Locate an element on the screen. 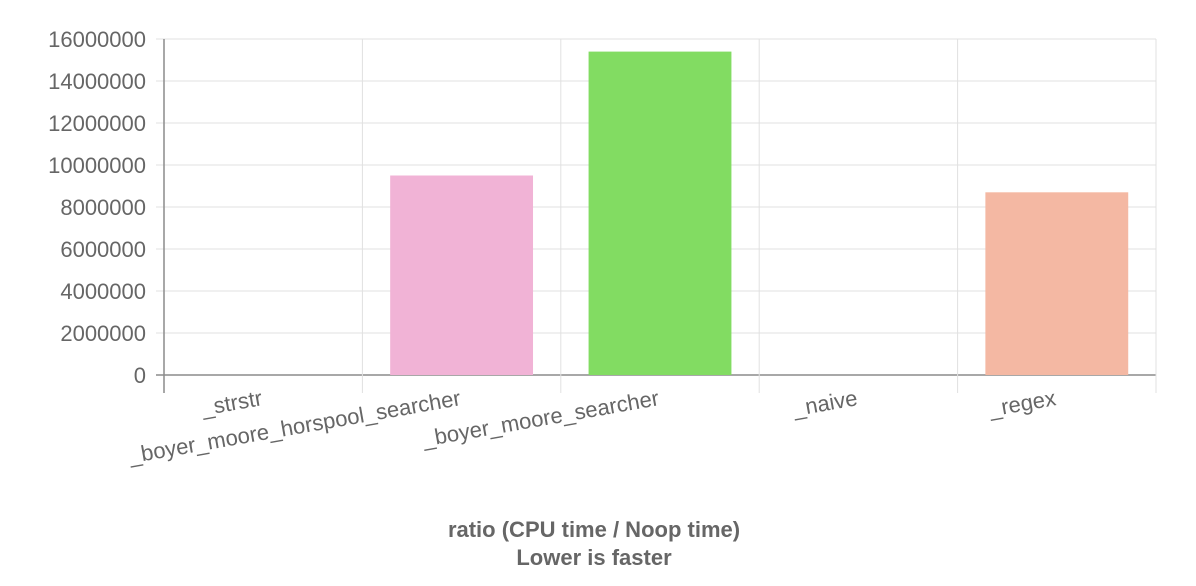  y-tick-label: 16000000 is located at coordinates (97, 39).